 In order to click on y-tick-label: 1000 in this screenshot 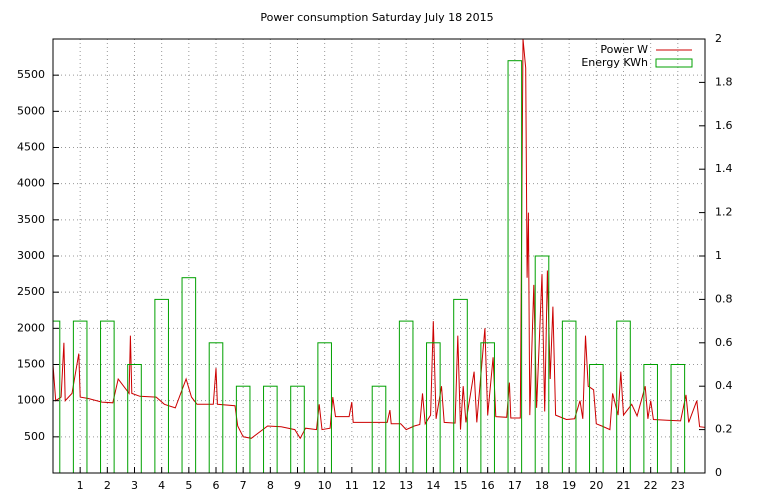, I will do `click(31, 400)`.